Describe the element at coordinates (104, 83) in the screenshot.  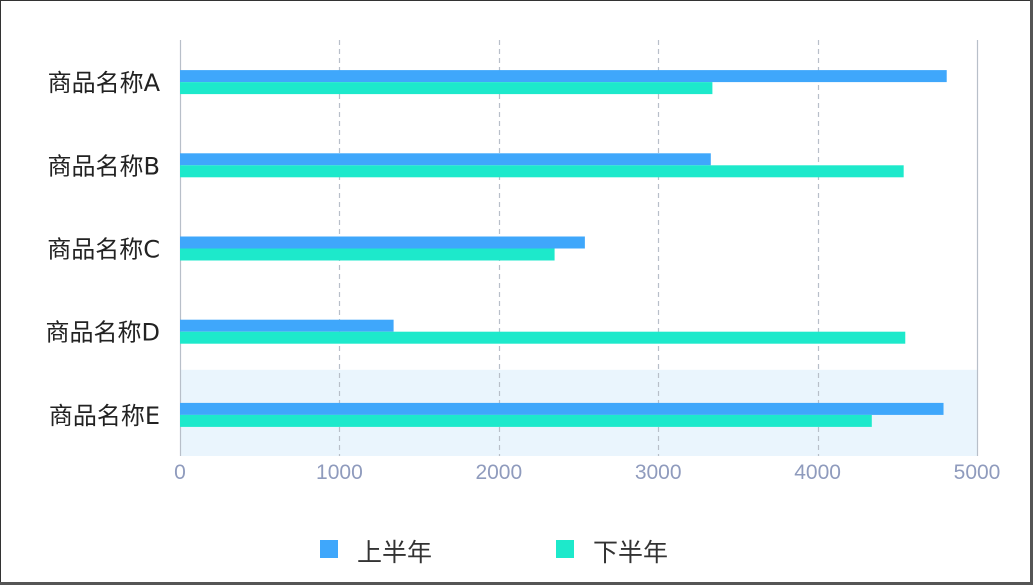
I see `category-label: 商品名称A` at that location.